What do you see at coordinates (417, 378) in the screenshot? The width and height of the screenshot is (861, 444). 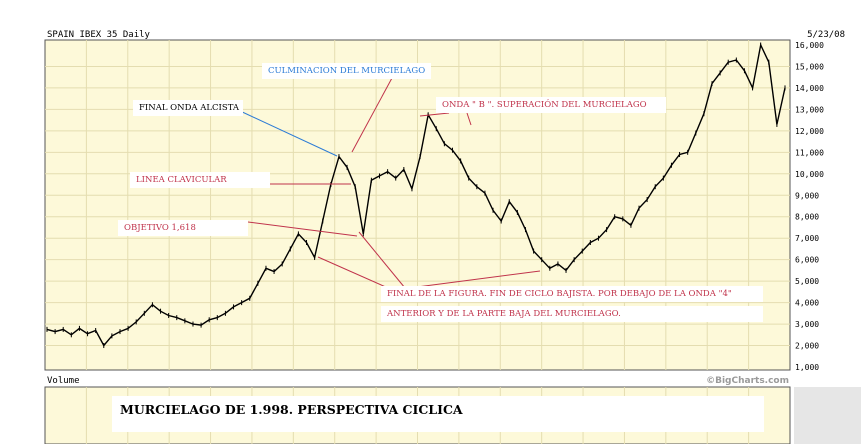 I see `volume-header` at bounding box center [417, 378].